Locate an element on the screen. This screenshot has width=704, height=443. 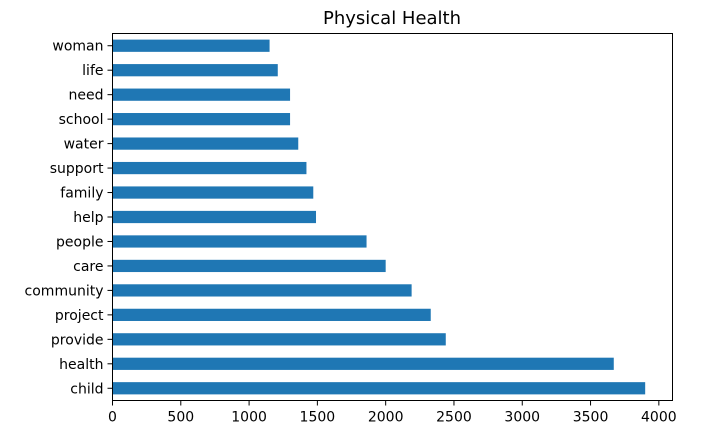
y-tick-label-care: care is located at coordinates (88, 267).